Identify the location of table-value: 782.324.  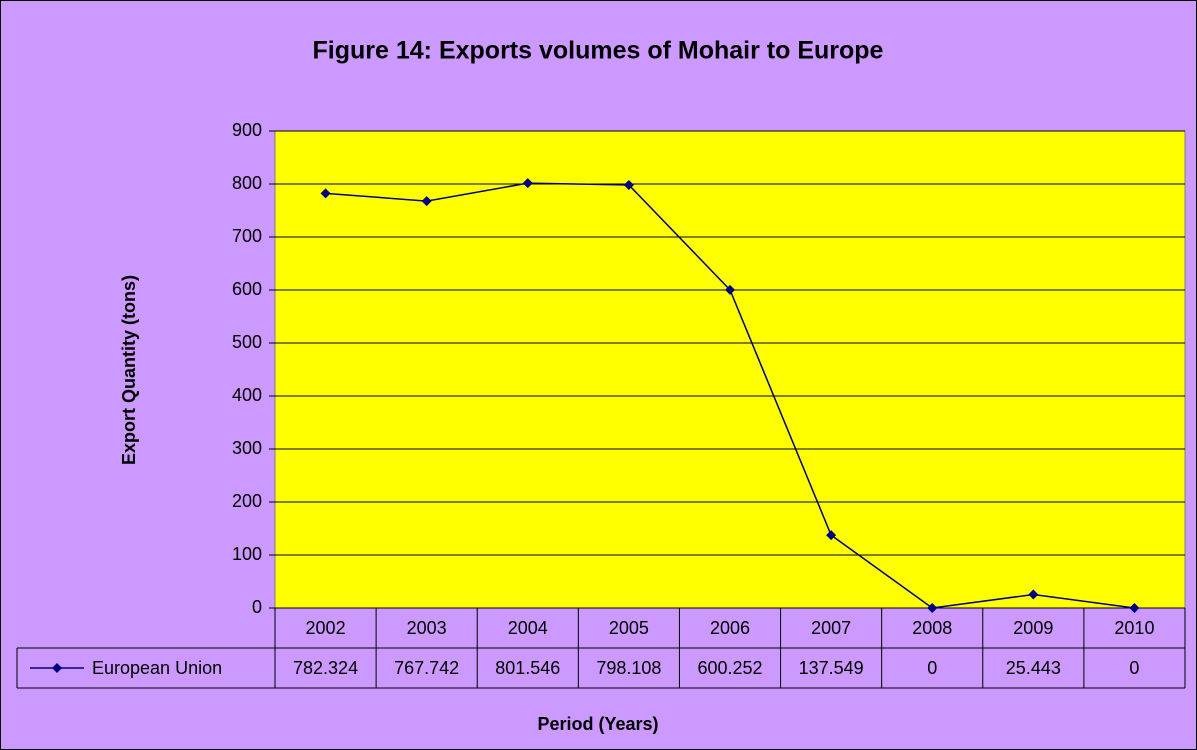
(325, 668).